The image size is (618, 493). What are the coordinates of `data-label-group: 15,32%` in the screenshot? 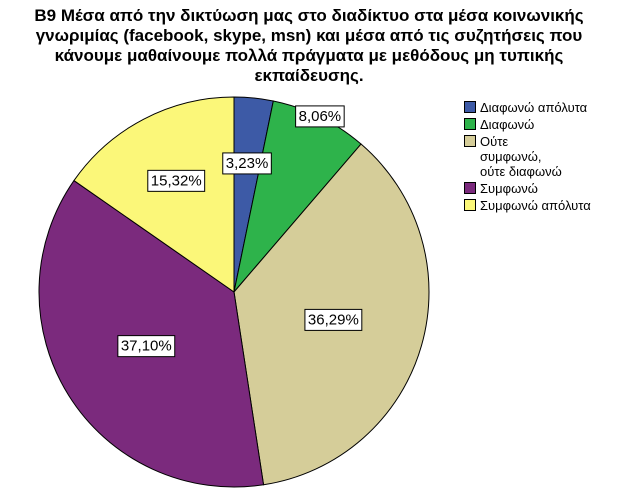 It's located at (176, 180).